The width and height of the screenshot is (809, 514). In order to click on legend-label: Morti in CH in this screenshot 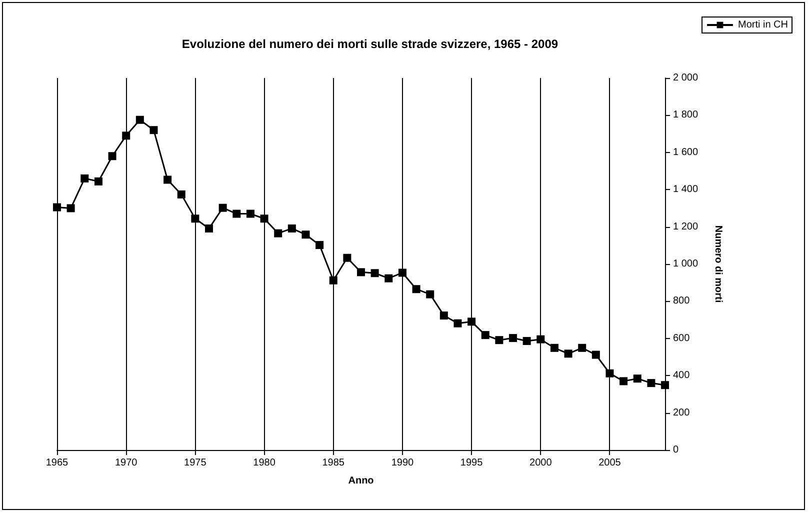, I will do `click(763, 25)`.